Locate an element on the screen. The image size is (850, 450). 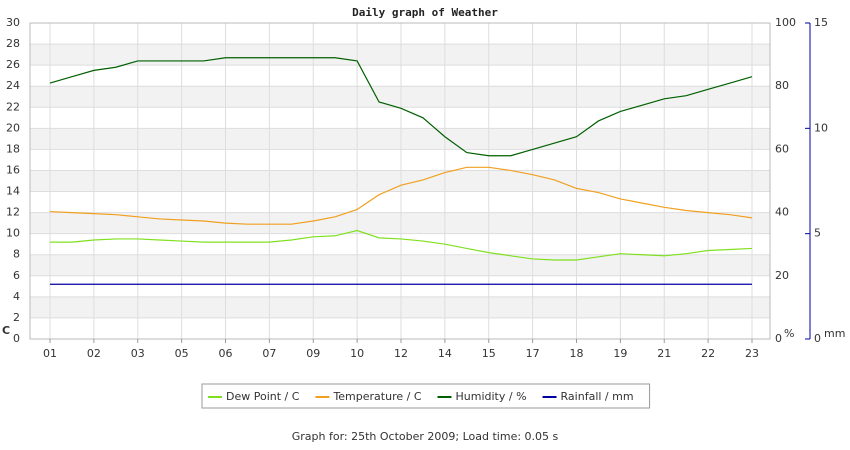
x-tick-label: 01 is located at coordinates (50, 353).